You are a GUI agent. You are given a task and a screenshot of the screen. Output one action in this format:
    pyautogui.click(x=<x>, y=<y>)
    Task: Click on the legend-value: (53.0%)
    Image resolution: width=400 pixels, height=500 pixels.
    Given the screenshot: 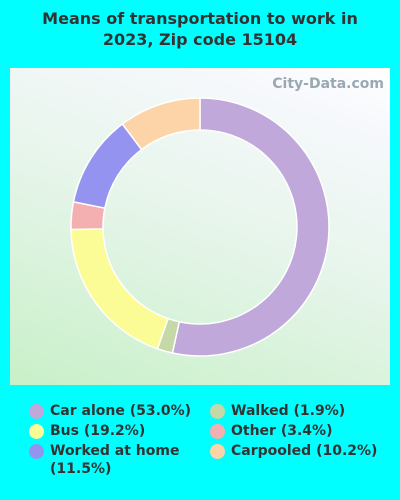 What is the action you would take?
    pyautogui.click(x=160, y=411)
    